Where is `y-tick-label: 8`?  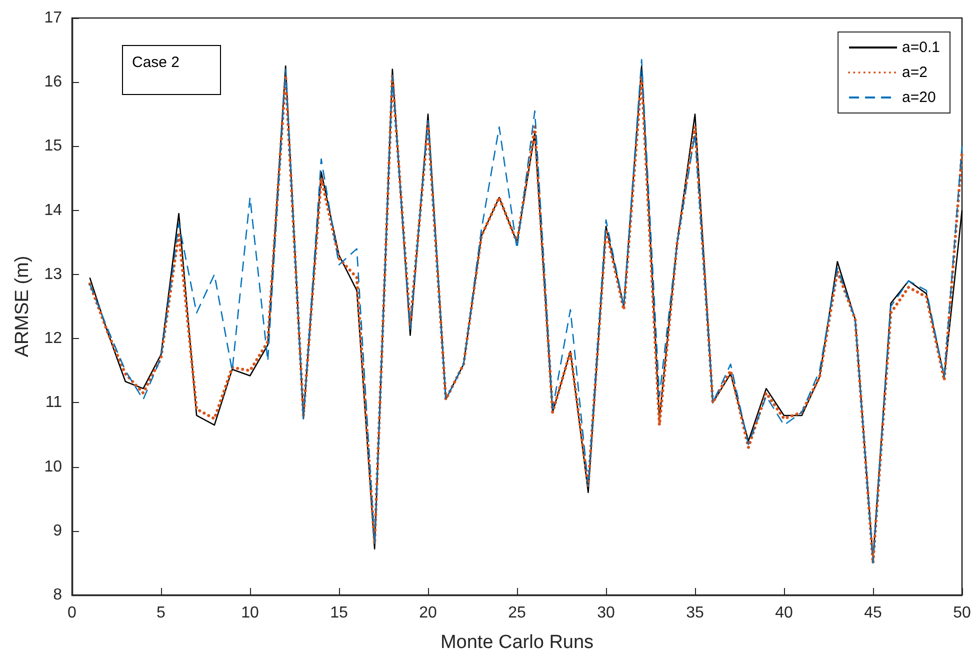
y-tick-label: 8 is located at coordinates (57, 595).